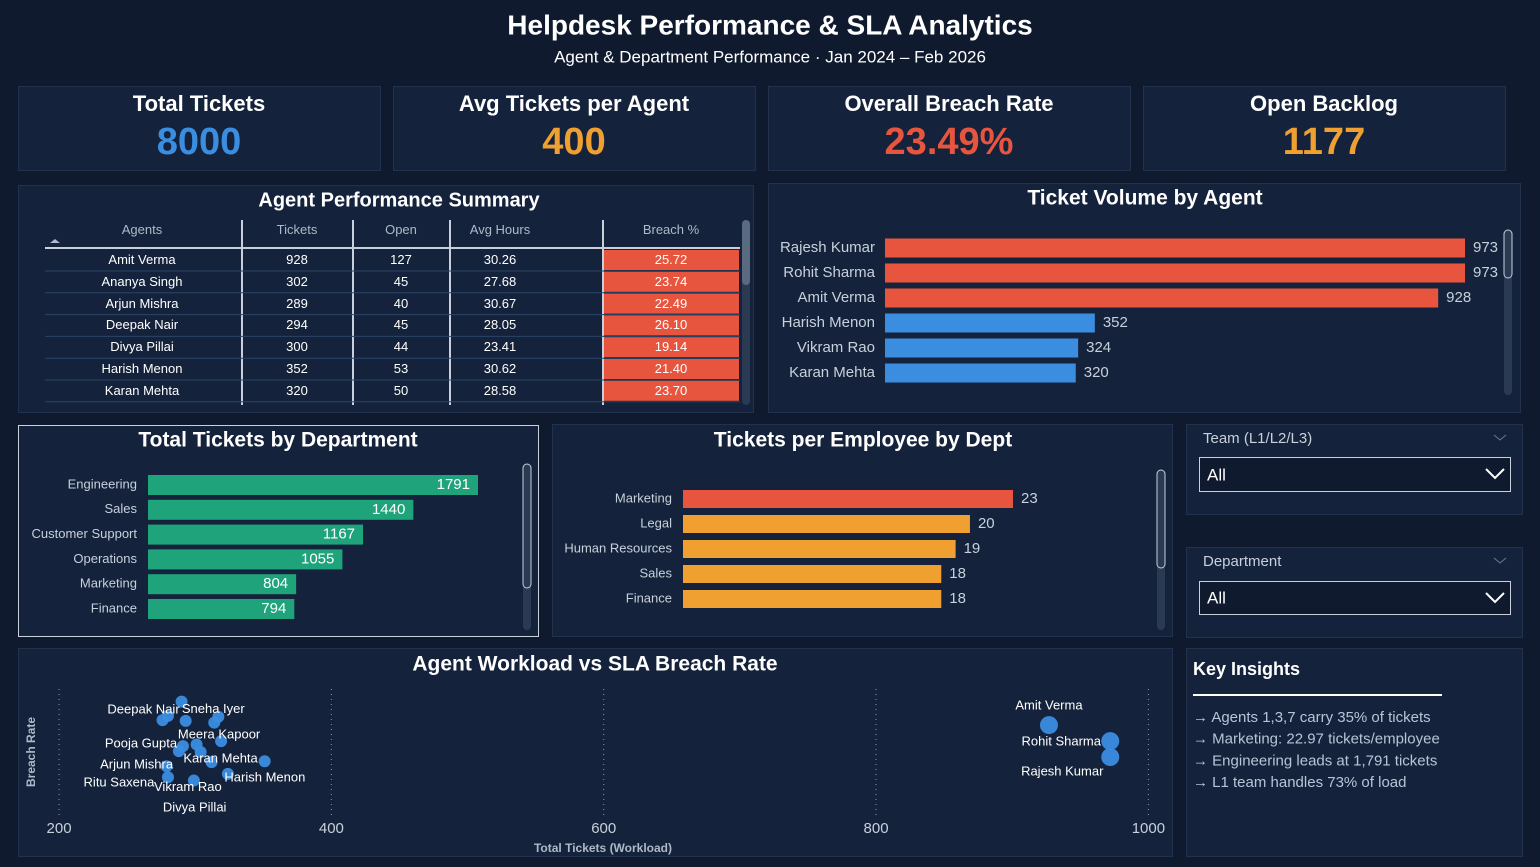 The height and width of the screenshot is (867, 1540). What do you see at coordinates (948, 103) in the screenshot?
I see `kpi-label: Overall Breach Rate` at bounding box center [948, 103].